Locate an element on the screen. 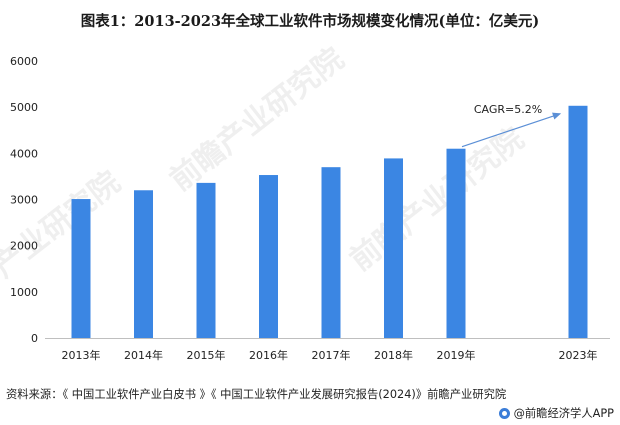 This screenshot has height=425, width=620. brand-text: @前瞻经济学人APP is located at coordinates (563, 413).